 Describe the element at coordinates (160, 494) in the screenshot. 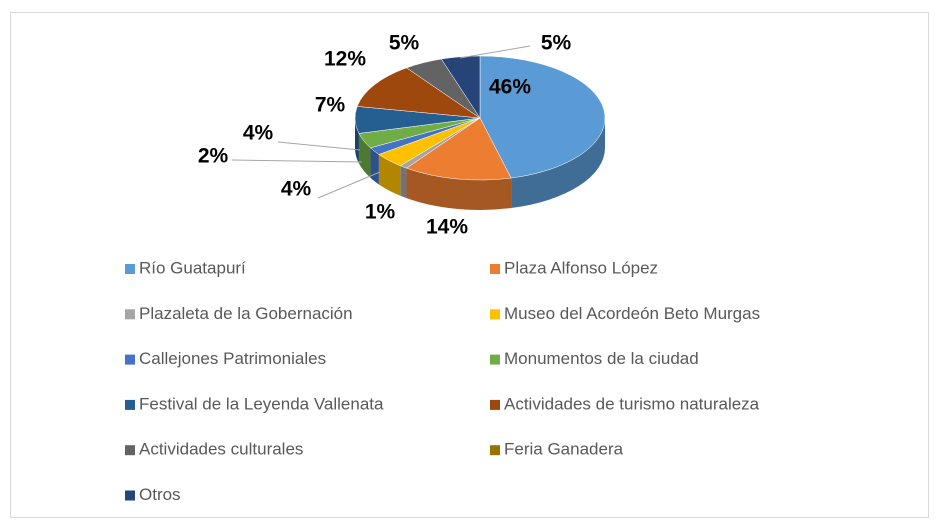

I see `legend-label: Otros` at that location.